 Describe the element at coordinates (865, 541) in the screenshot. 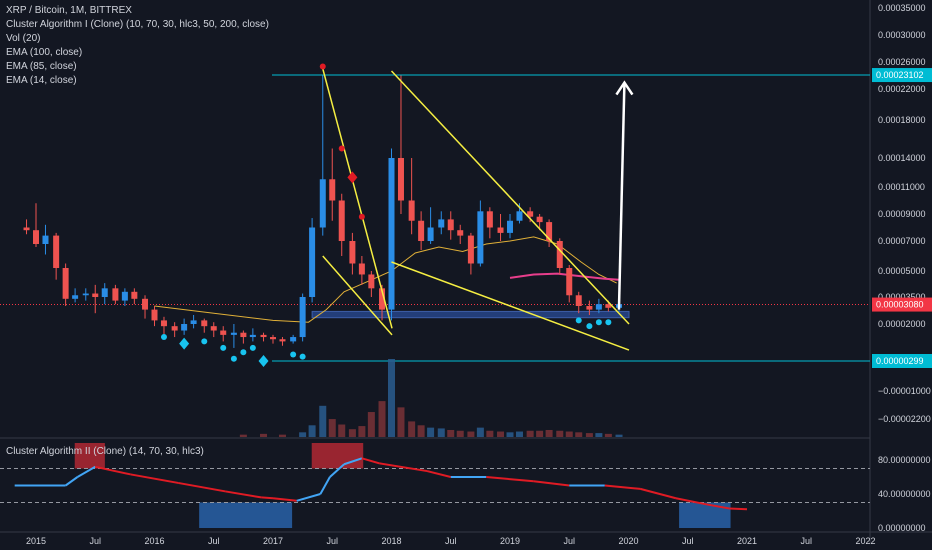

I see `x-tick-label: 2022` at that location.